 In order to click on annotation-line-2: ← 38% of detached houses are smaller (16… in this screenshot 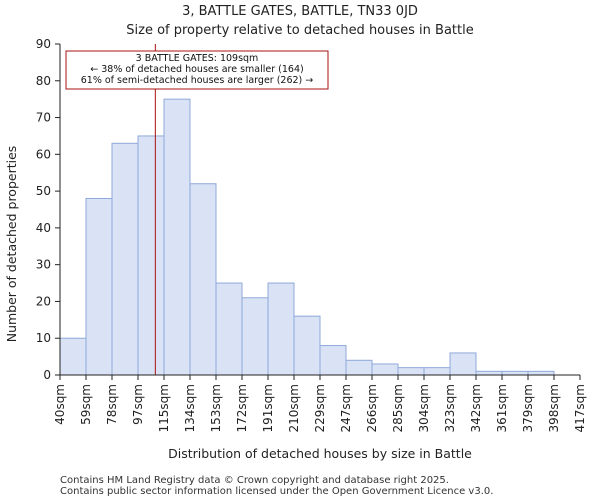, I will do `click(196, 69)`.